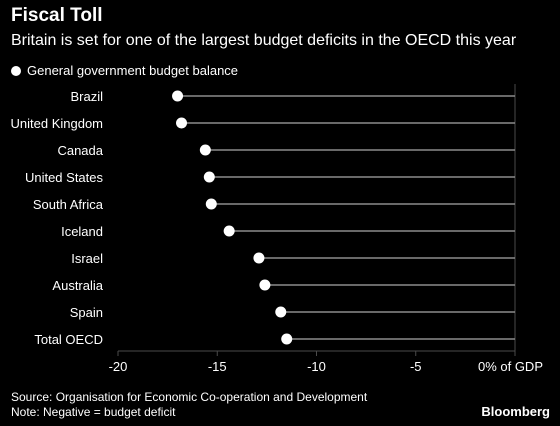  Describe the element at coordinates (133, 70) in the screenshot. I see `legend-label: General government budget balance` at that location.